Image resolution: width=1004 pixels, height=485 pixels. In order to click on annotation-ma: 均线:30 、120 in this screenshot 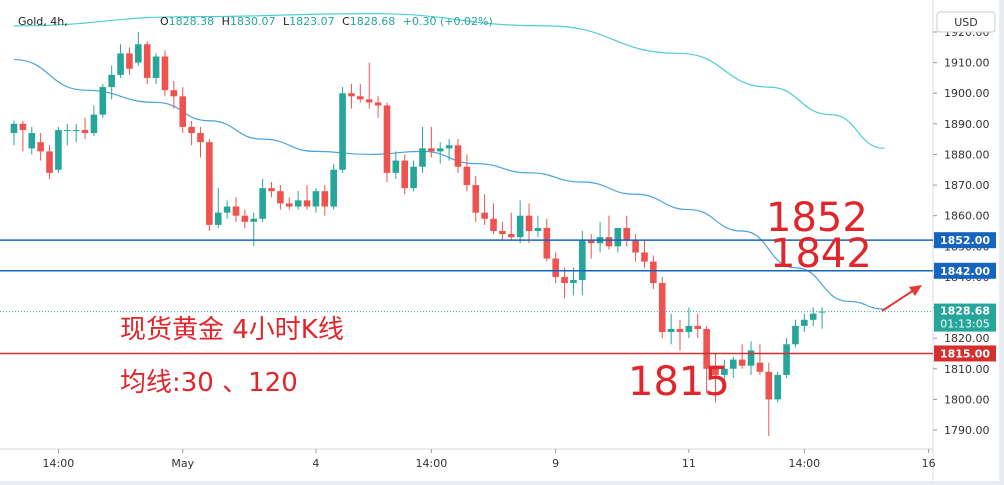, I will do `click(209, 383)`.